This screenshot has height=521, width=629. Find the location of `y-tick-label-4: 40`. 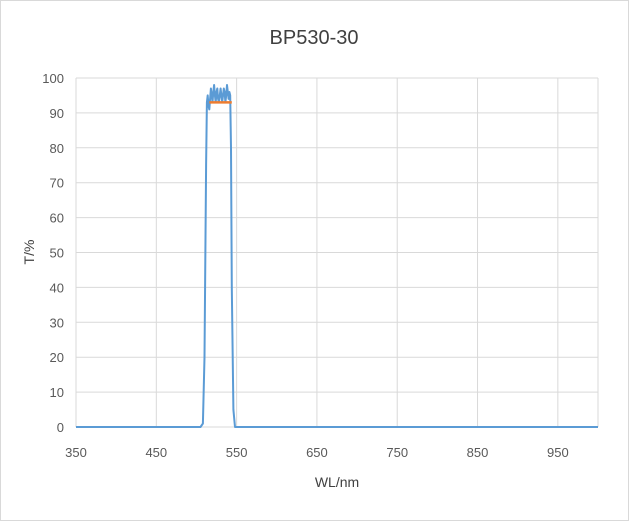

y-tick-label-4: 40 is located at coordinates (57, 287).